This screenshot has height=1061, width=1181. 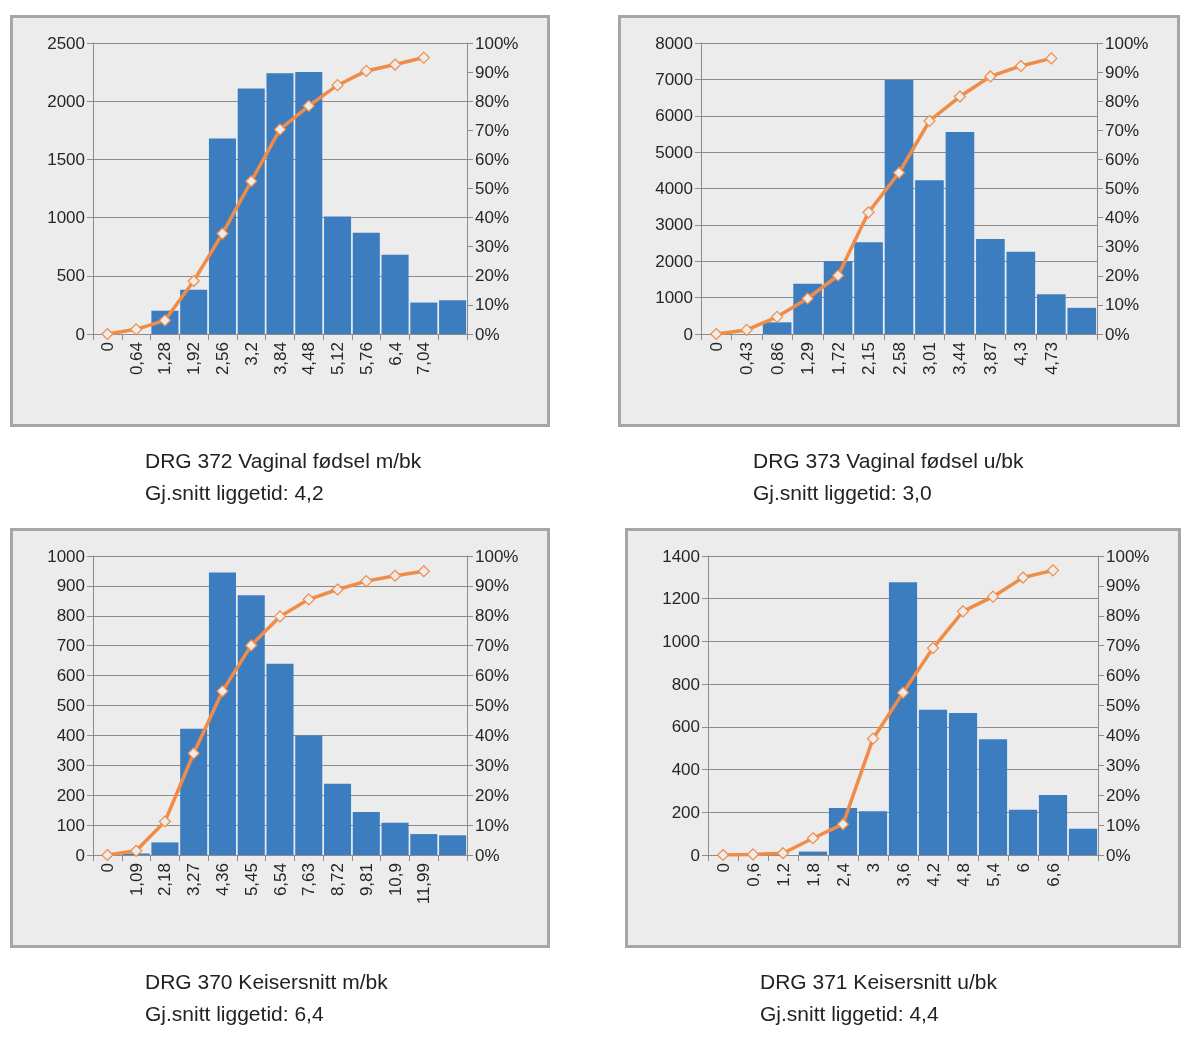 I want to click on x-tick-label: 5,4, so click(x=993, y=875).